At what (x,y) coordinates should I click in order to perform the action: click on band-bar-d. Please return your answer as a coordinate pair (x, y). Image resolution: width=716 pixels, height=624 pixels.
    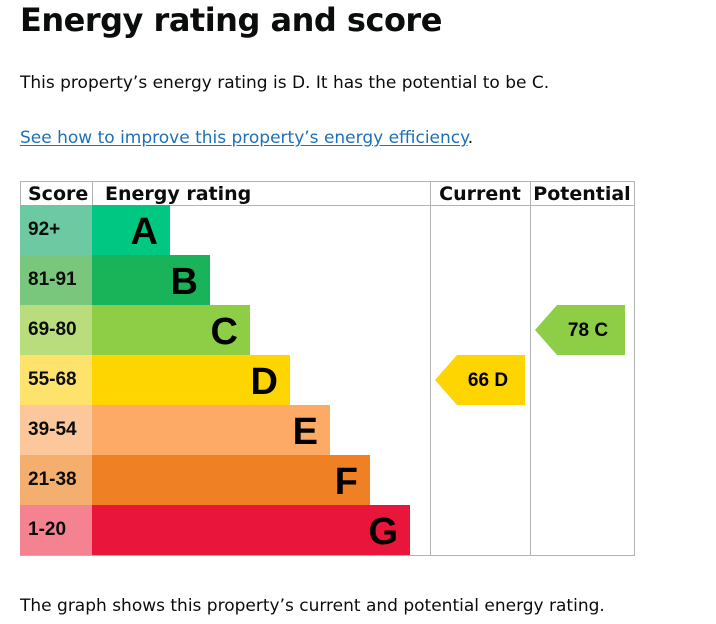
    Looking at the image, I should click on (191, 380).